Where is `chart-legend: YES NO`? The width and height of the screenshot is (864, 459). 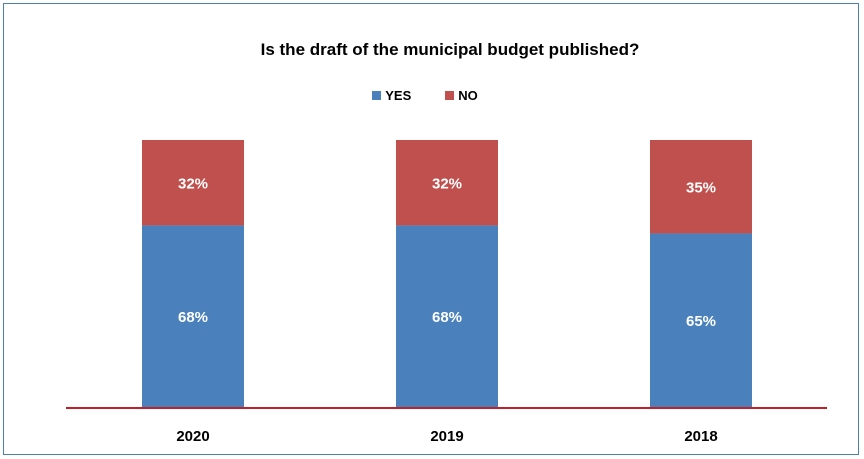 chart-legend: YES NO is located at coordinates (425, 95).